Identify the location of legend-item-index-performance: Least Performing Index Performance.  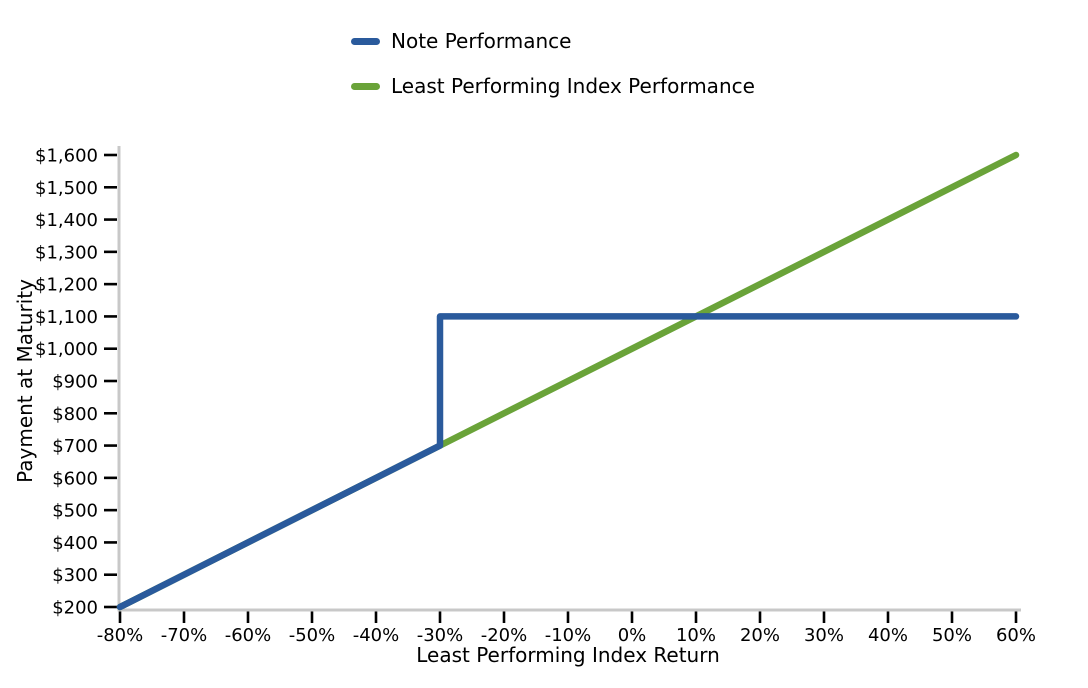
(553, 86).